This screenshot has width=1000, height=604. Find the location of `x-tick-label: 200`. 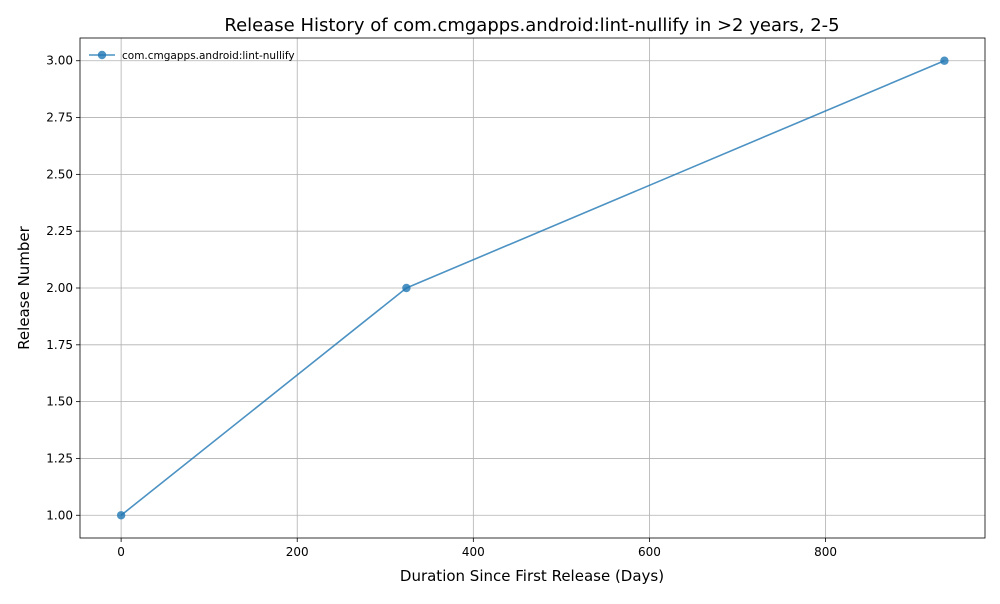

x-tick-label: 200 is located at coordinates (297, 552).